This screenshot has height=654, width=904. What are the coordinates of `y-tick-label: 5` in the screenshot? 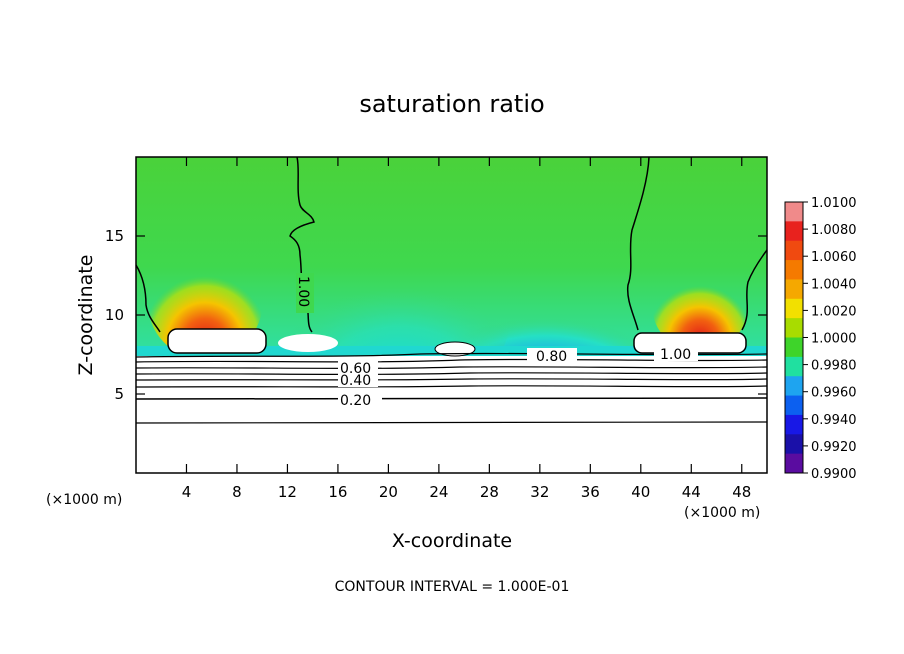 It's located at (119, 394).